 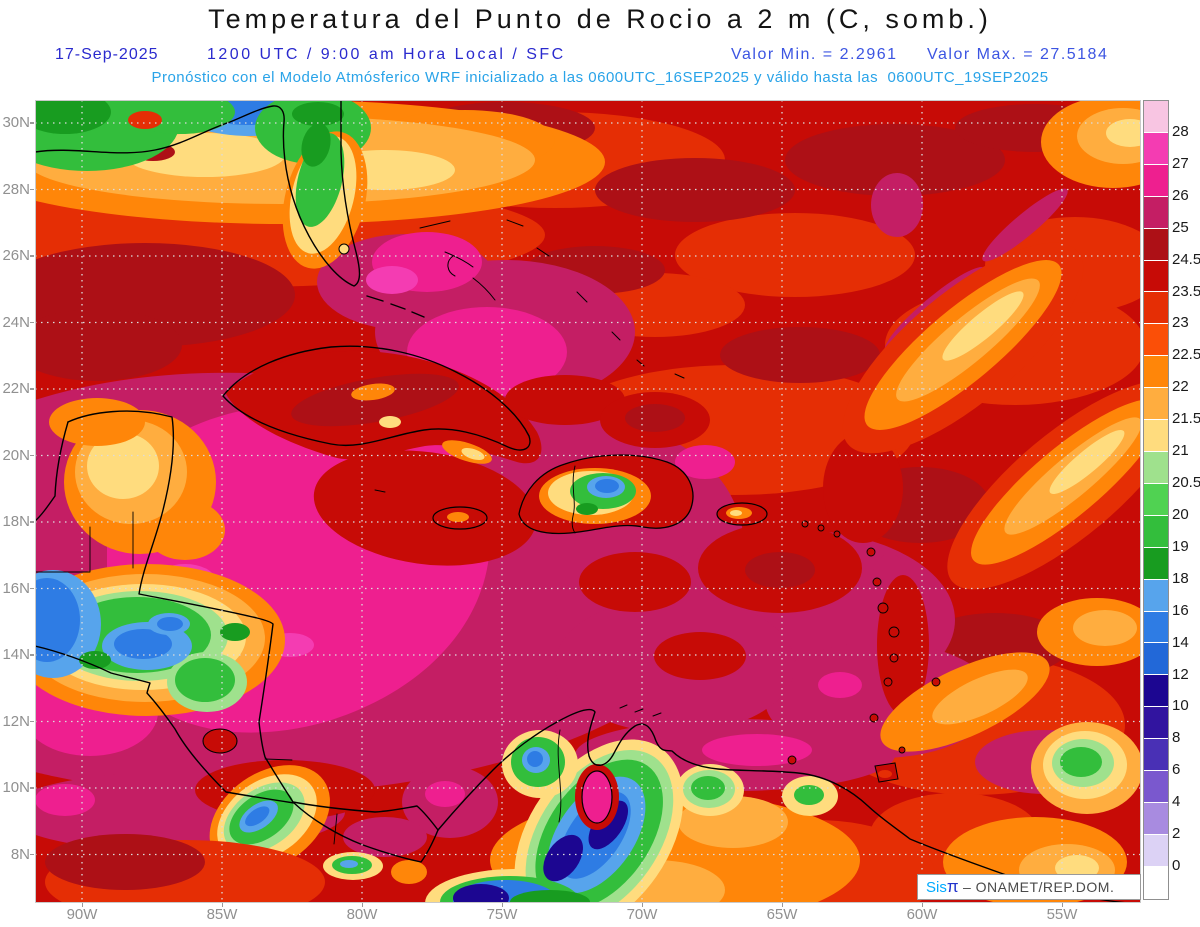 I want to click on value-max-label: Valor Max. = 27.5184, so click(x=1018, y=54).